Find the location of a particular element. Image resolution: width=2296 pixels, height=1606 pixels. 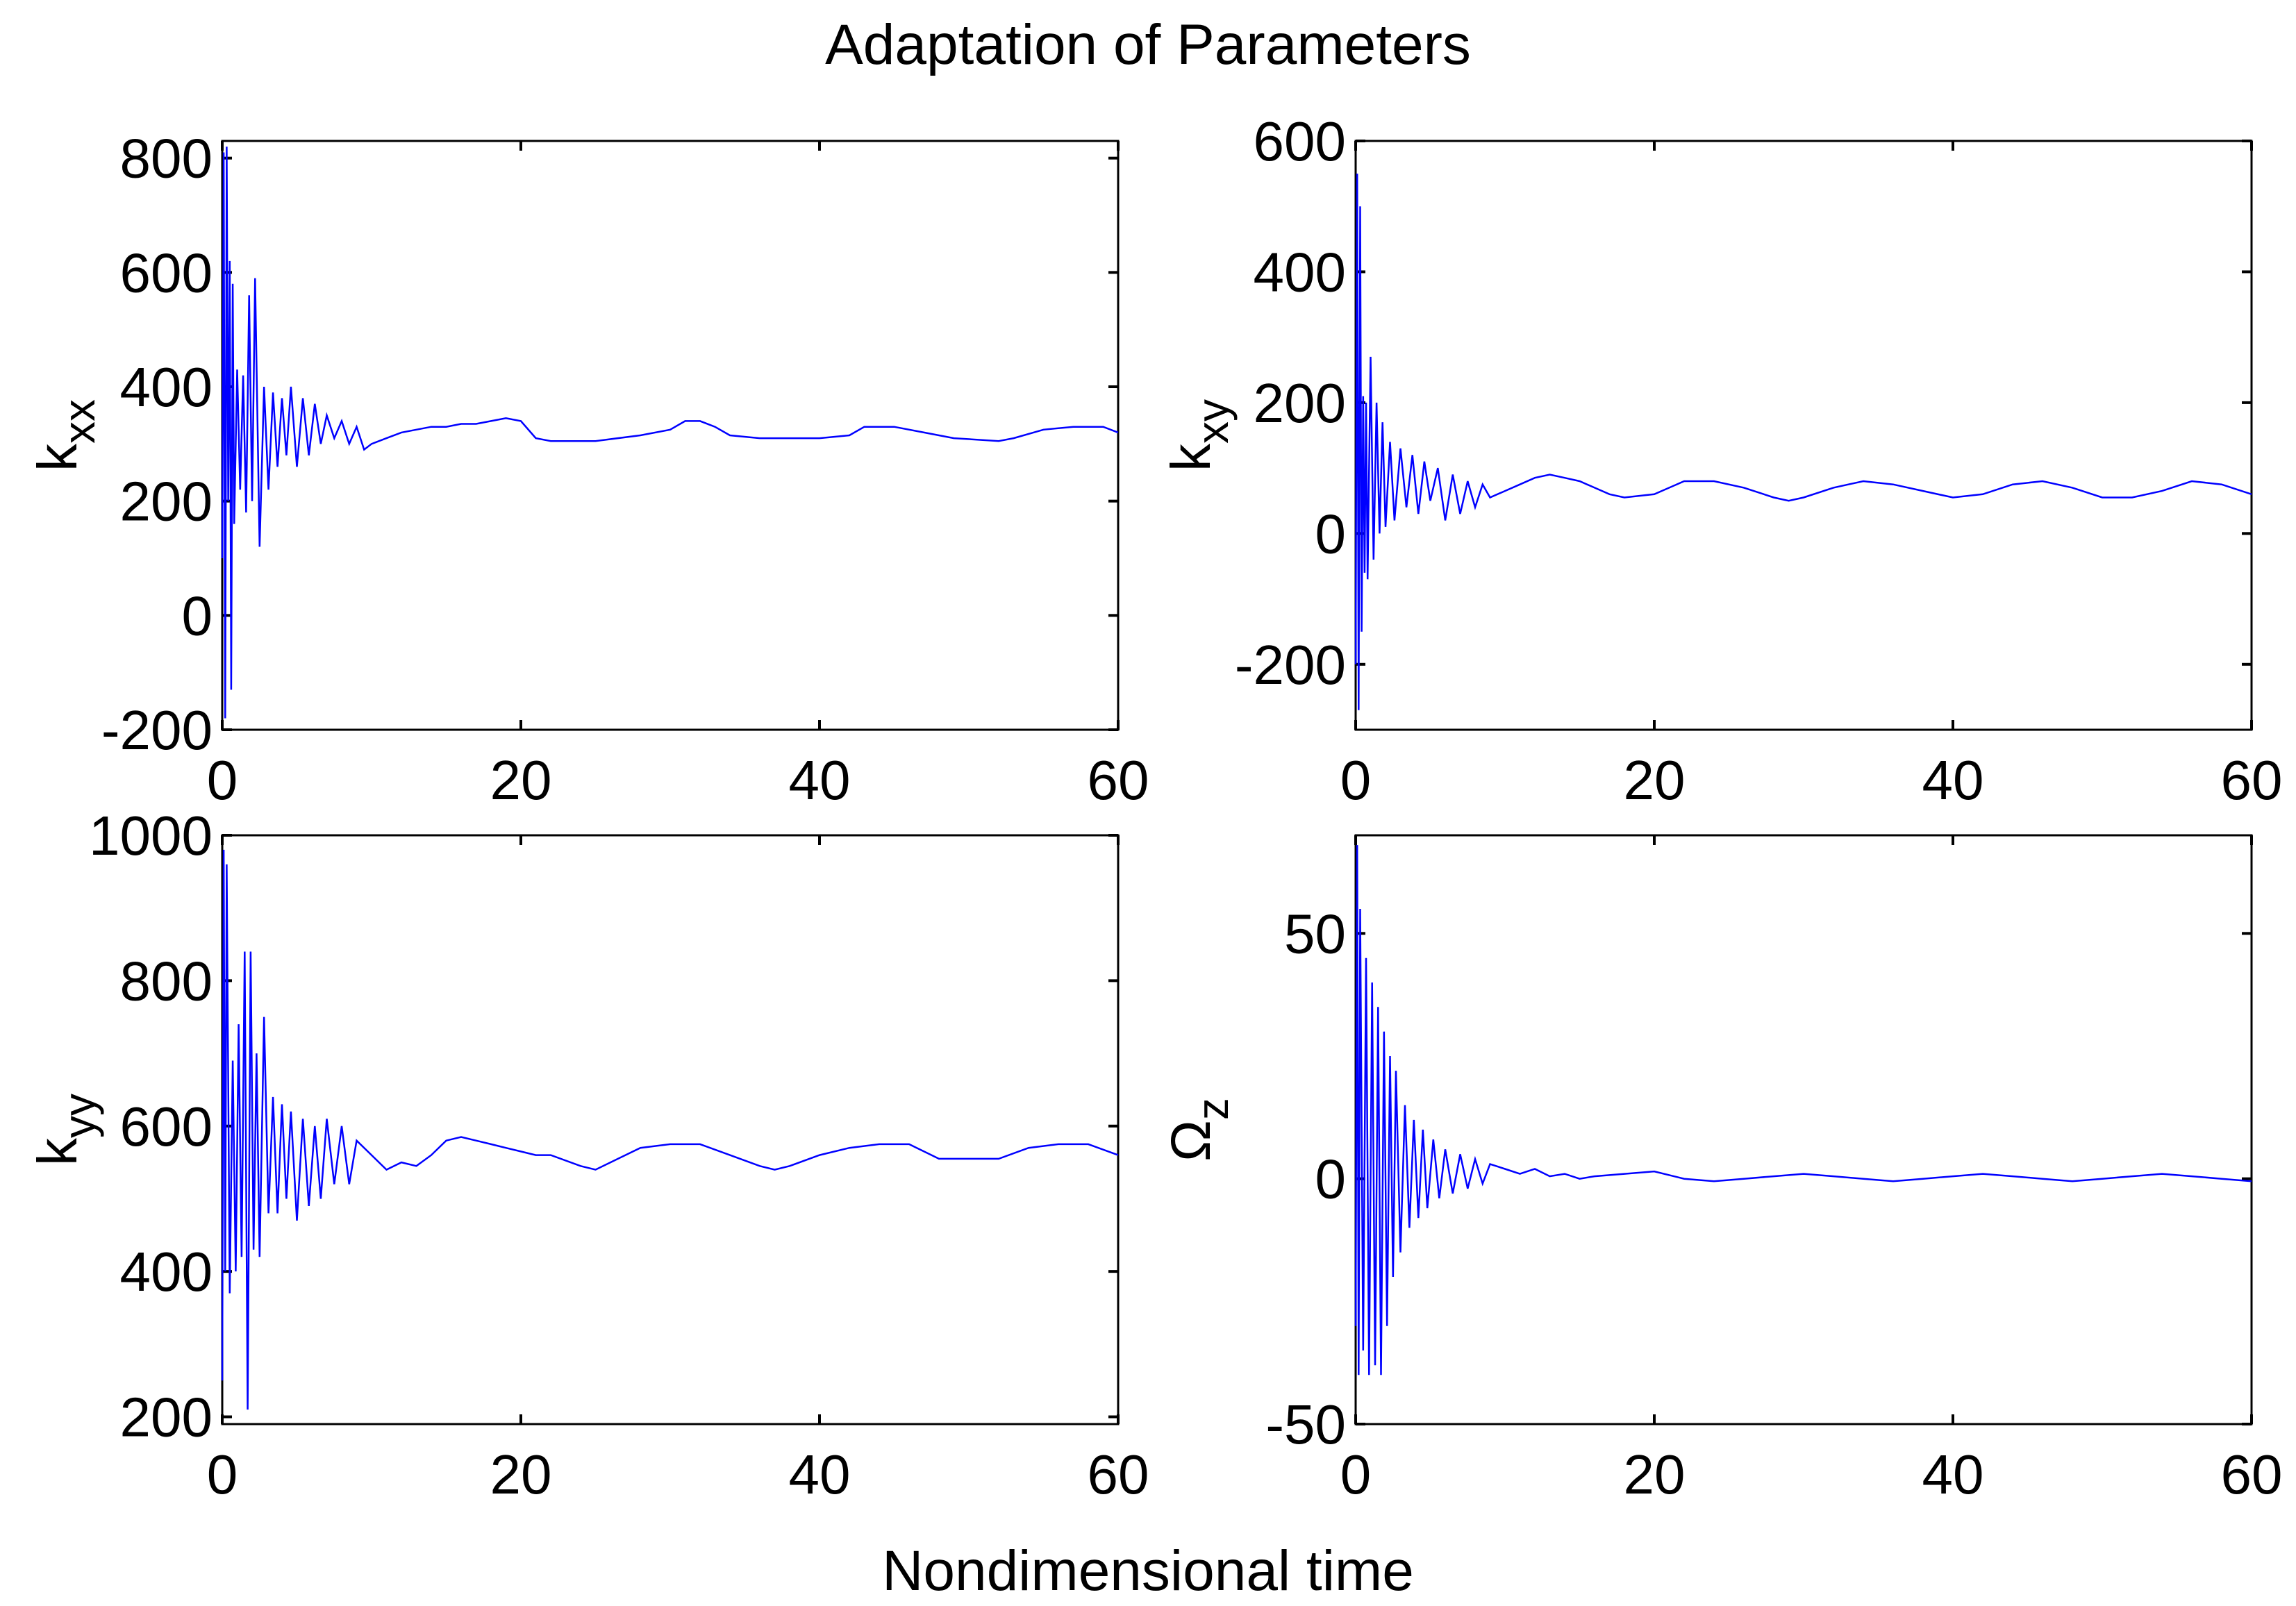

y-axis-label-subscript: yy is located at coordinates (79, 1116).